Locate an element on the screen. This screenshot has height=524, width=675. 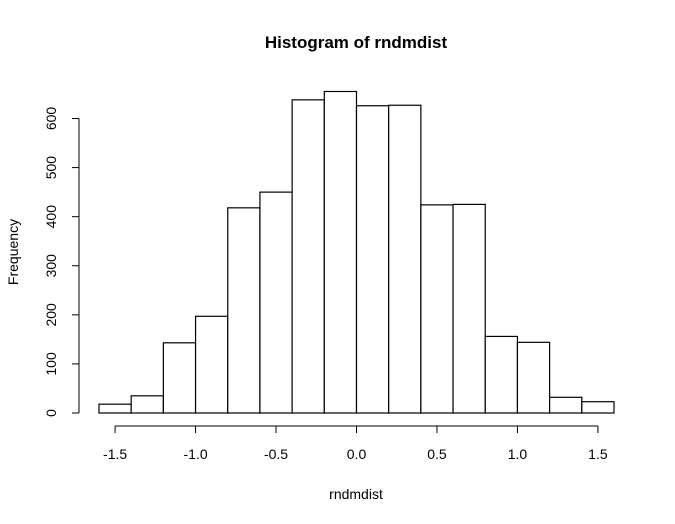
x-tick-label: 0.5 is located at coordinates (437, 454).